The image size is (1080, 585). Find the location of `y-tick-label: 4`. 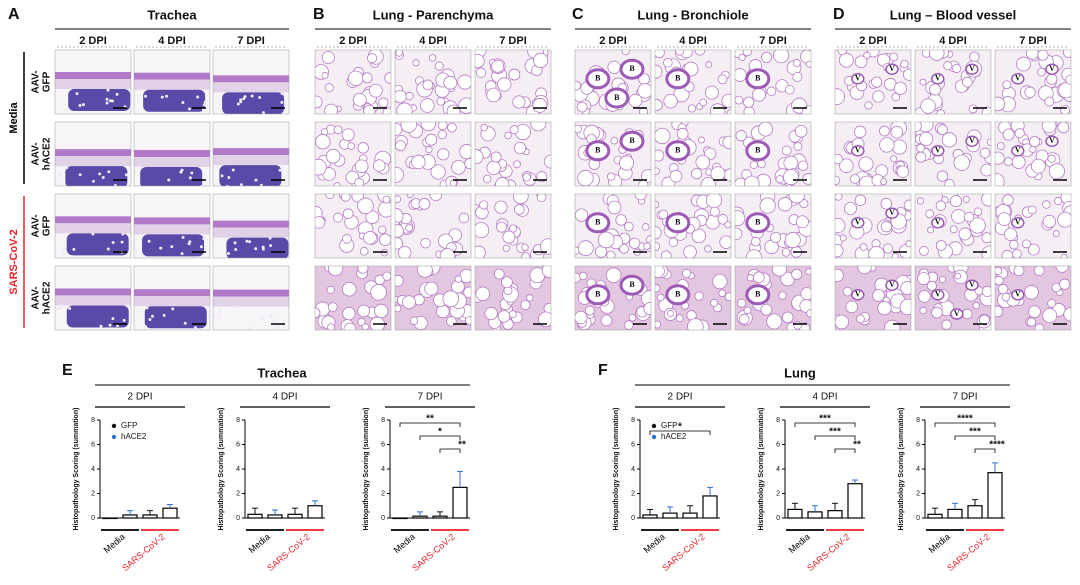

y-tick-label: 4 is located at coordinates (238, 469).